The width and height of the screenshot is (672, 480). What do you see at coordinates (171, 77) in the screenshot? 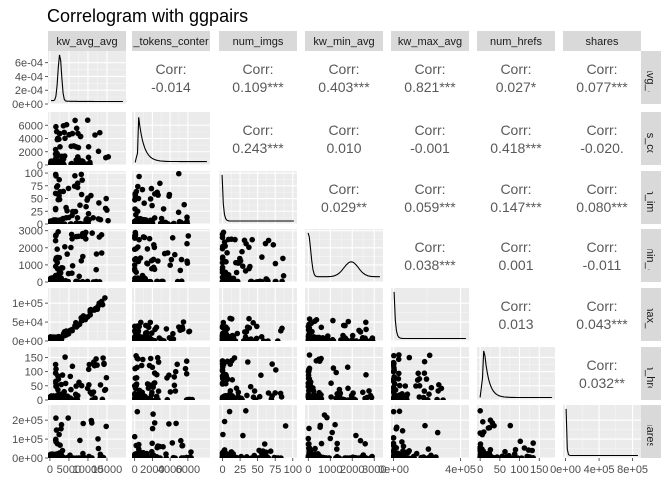
I see `panel-kw_avg_avg-n_tokens_content: Corr: -0.014` at bounding box center [171, 77].